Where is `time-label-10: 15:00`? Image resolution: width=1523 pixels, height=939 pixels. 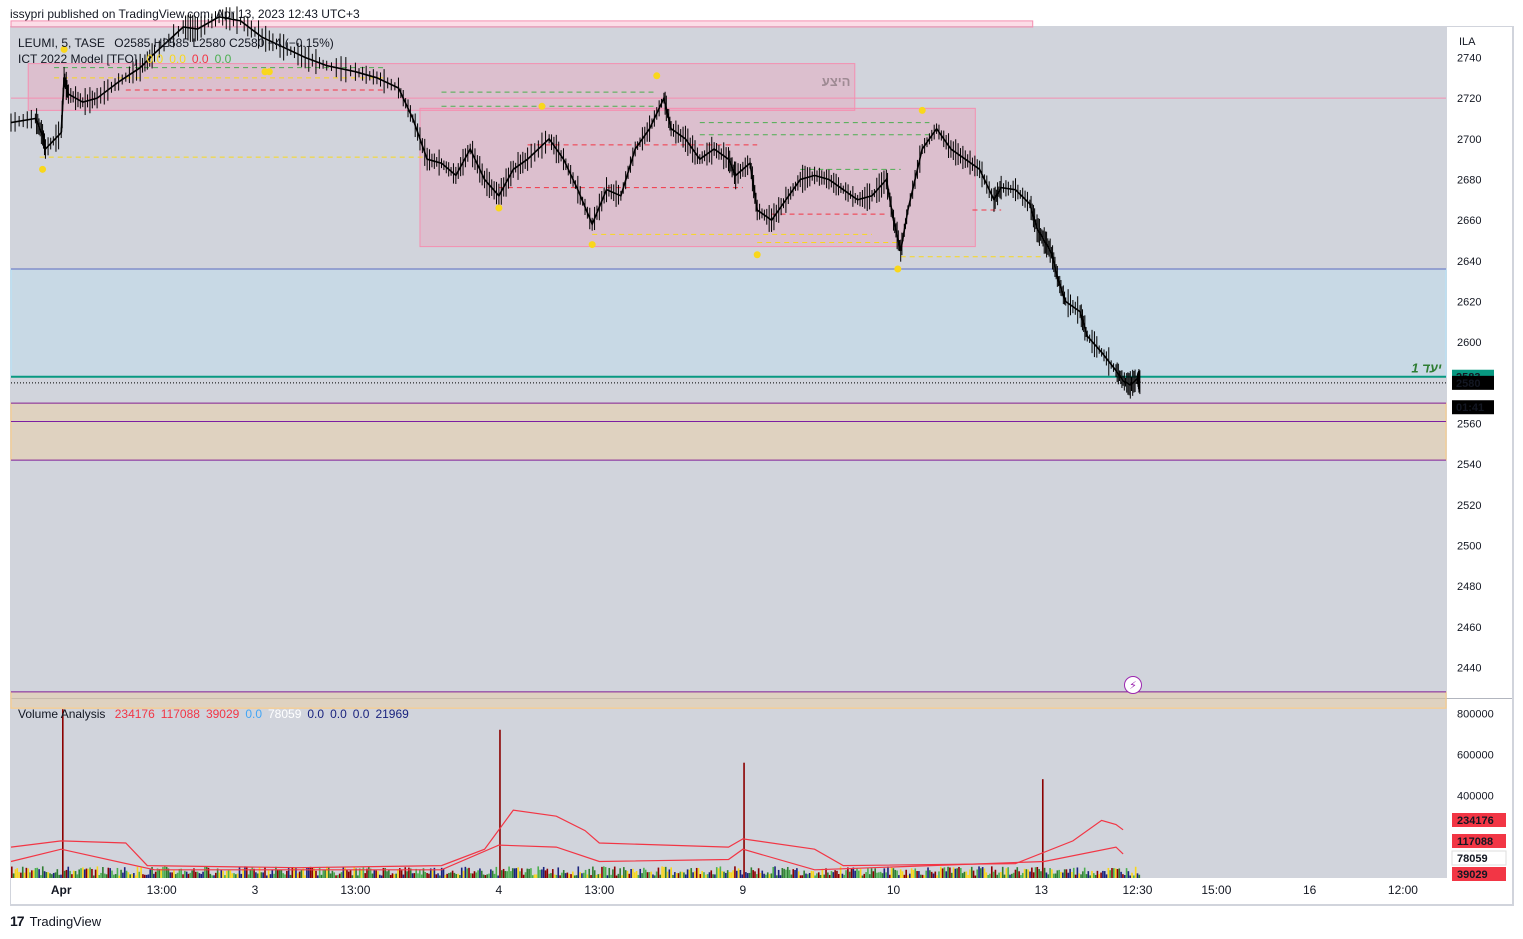 time-label-10: 15:00 is located at coordinates (1216, 890).